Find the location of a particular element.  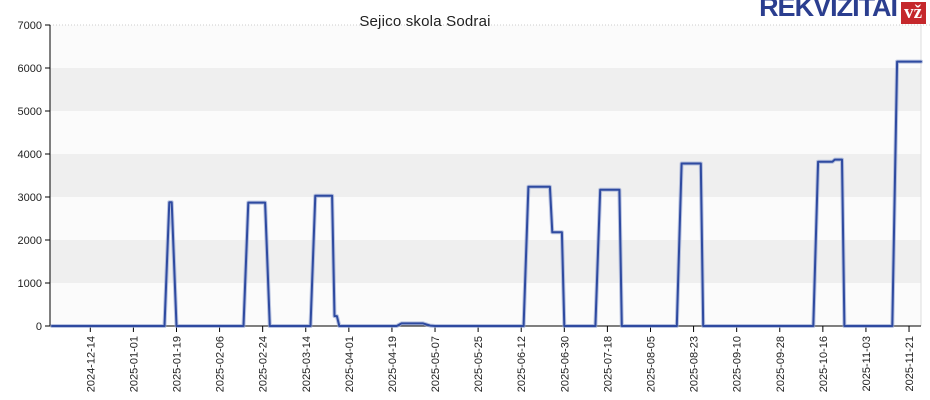

x-tick-label: 2025-01-01 is located at coordinates (134, 364).